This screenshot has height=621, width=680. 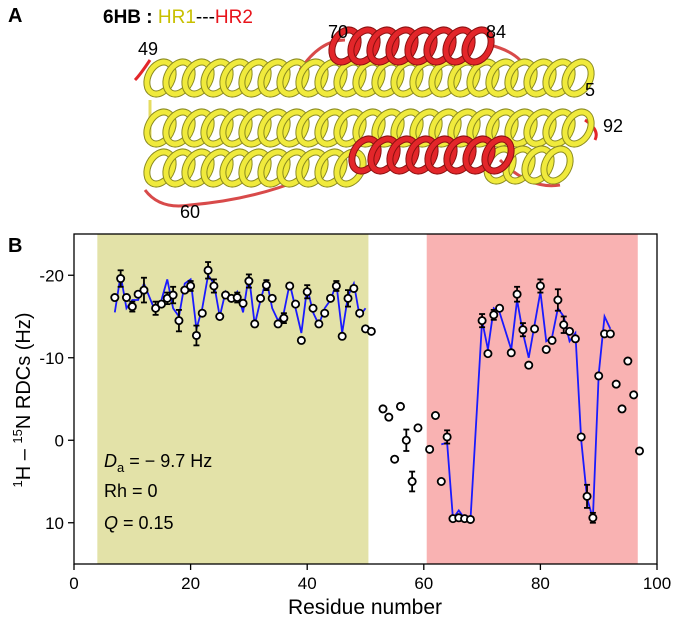 What do you see at coordinates (505, 52) in the screenshot?
I see `loop` at bounding box center [505, 52].